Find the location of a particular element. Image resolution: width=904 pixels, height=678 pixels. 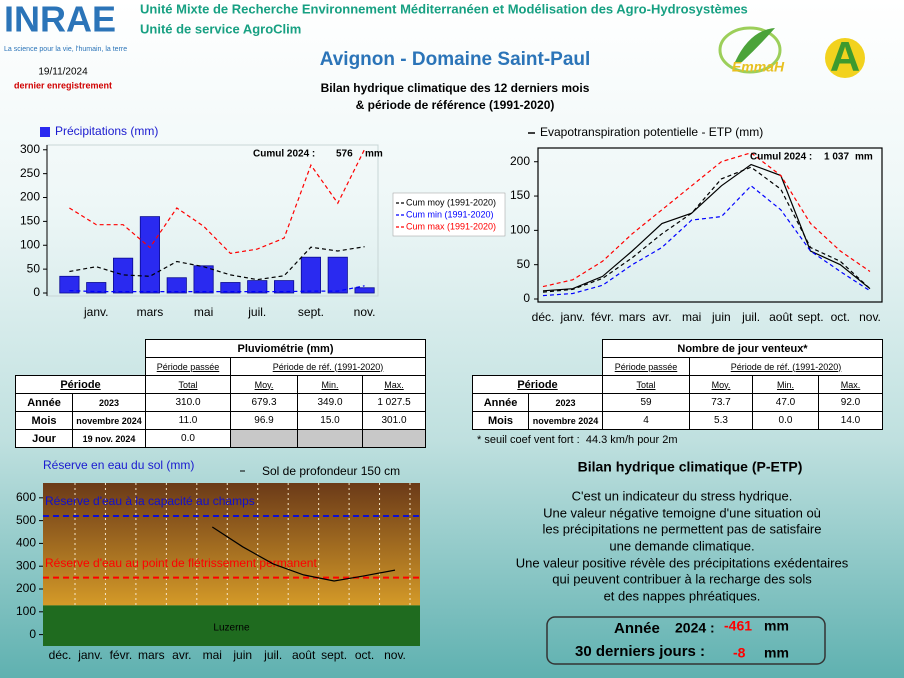

bilan-line: C'est un indicateur du stress hydrique. is located at coordinates (682, 495).